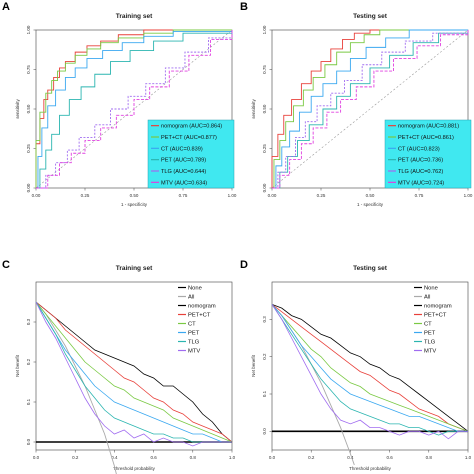 The width and height of the screenshot is (474, 474). I want to click on legend-label: CT (AUC=0.839), so click(182, 149).